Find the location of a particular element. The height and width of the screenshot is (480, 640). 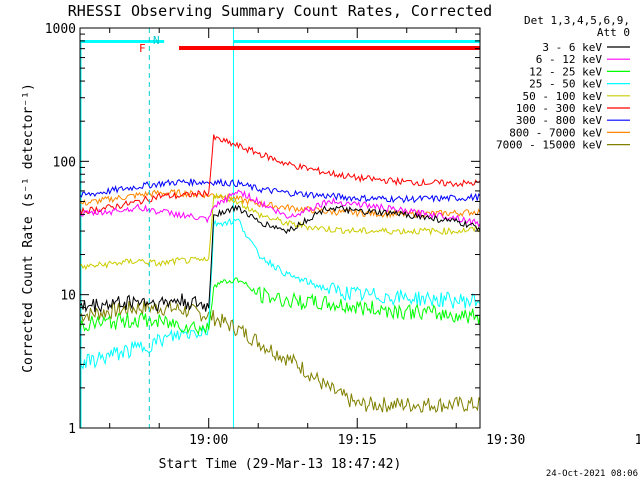

series-line-6-12-kev is located at coordinates (280, 208).